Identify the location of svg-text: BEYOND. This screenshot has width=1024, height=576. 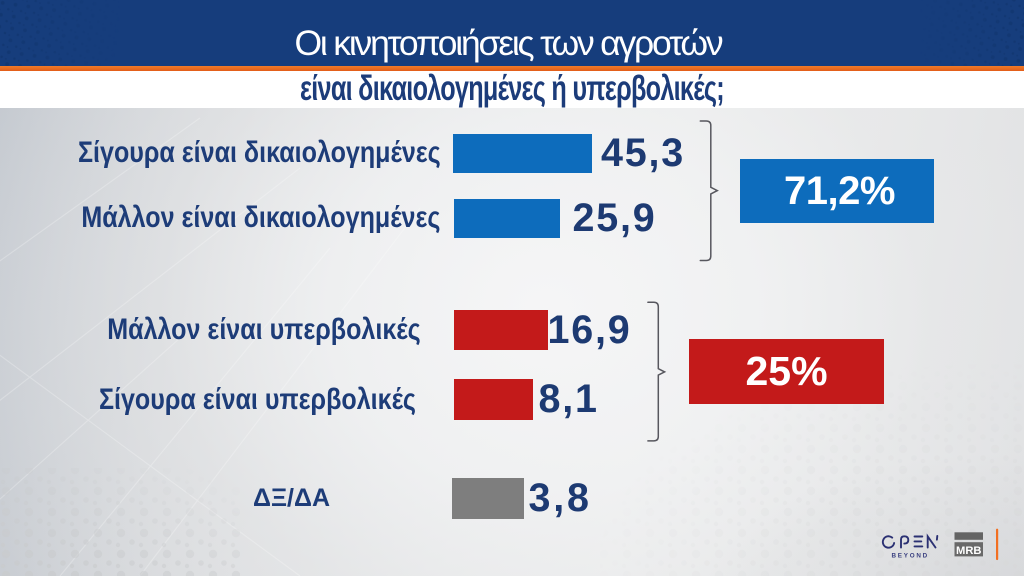
(910, 555).